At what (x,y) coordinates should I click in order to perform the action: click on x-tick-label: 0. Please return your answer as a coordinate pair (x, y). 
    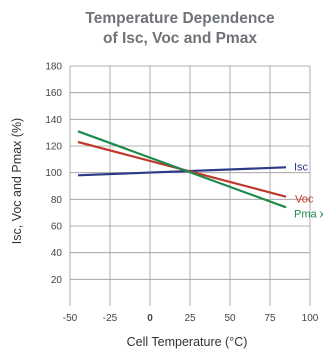
    Looking at the image, I should click on (150, 318).